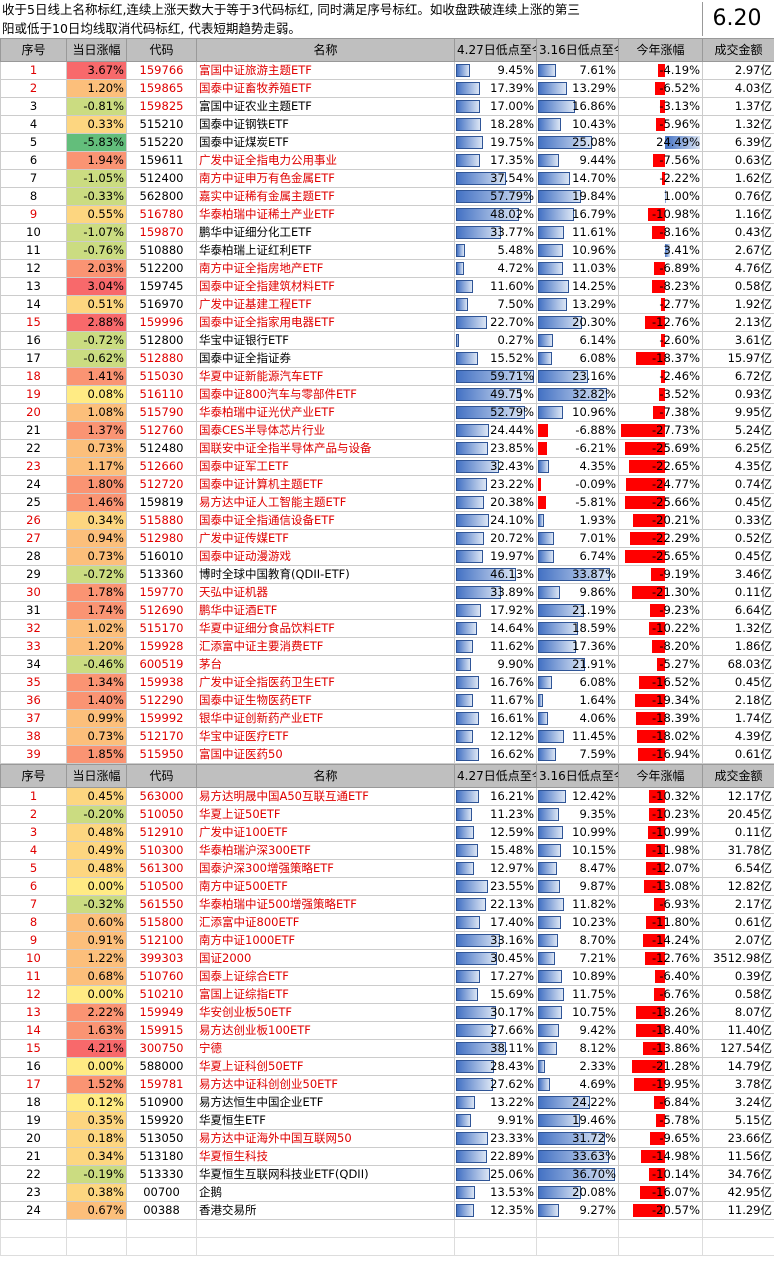 The height and width of the screenshot is (1280, 774). What do you see at coordinates (495, 700) in the screenshot?
I see `since-0427-cell: 11.67%` at bounding box center [495, 700].